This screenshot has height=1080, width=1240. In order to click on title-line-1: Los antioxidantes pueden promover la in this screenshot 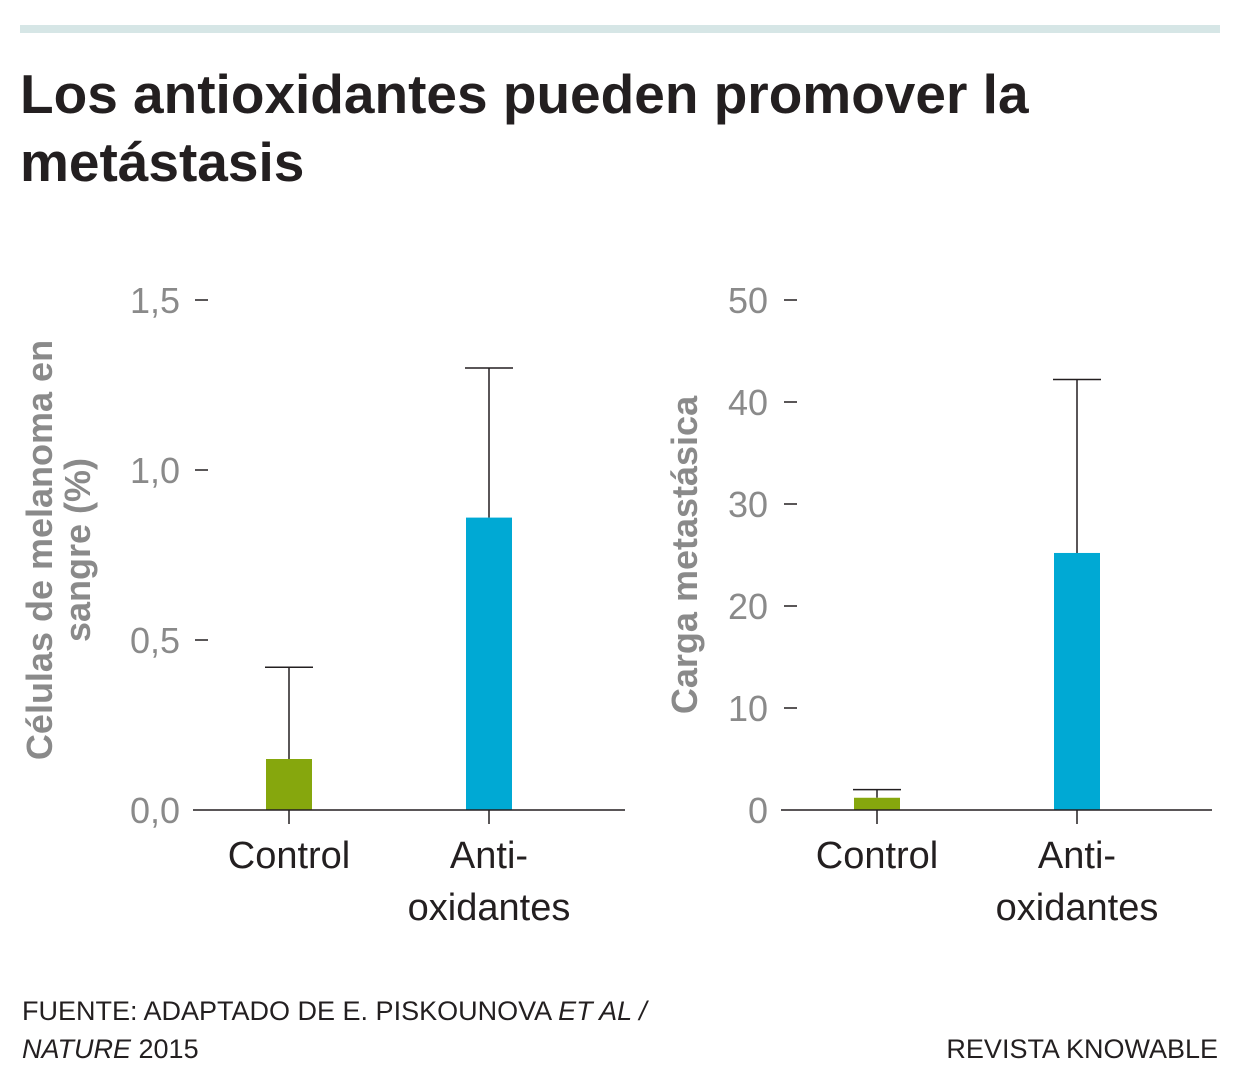, I will do `click(524, 94)`.